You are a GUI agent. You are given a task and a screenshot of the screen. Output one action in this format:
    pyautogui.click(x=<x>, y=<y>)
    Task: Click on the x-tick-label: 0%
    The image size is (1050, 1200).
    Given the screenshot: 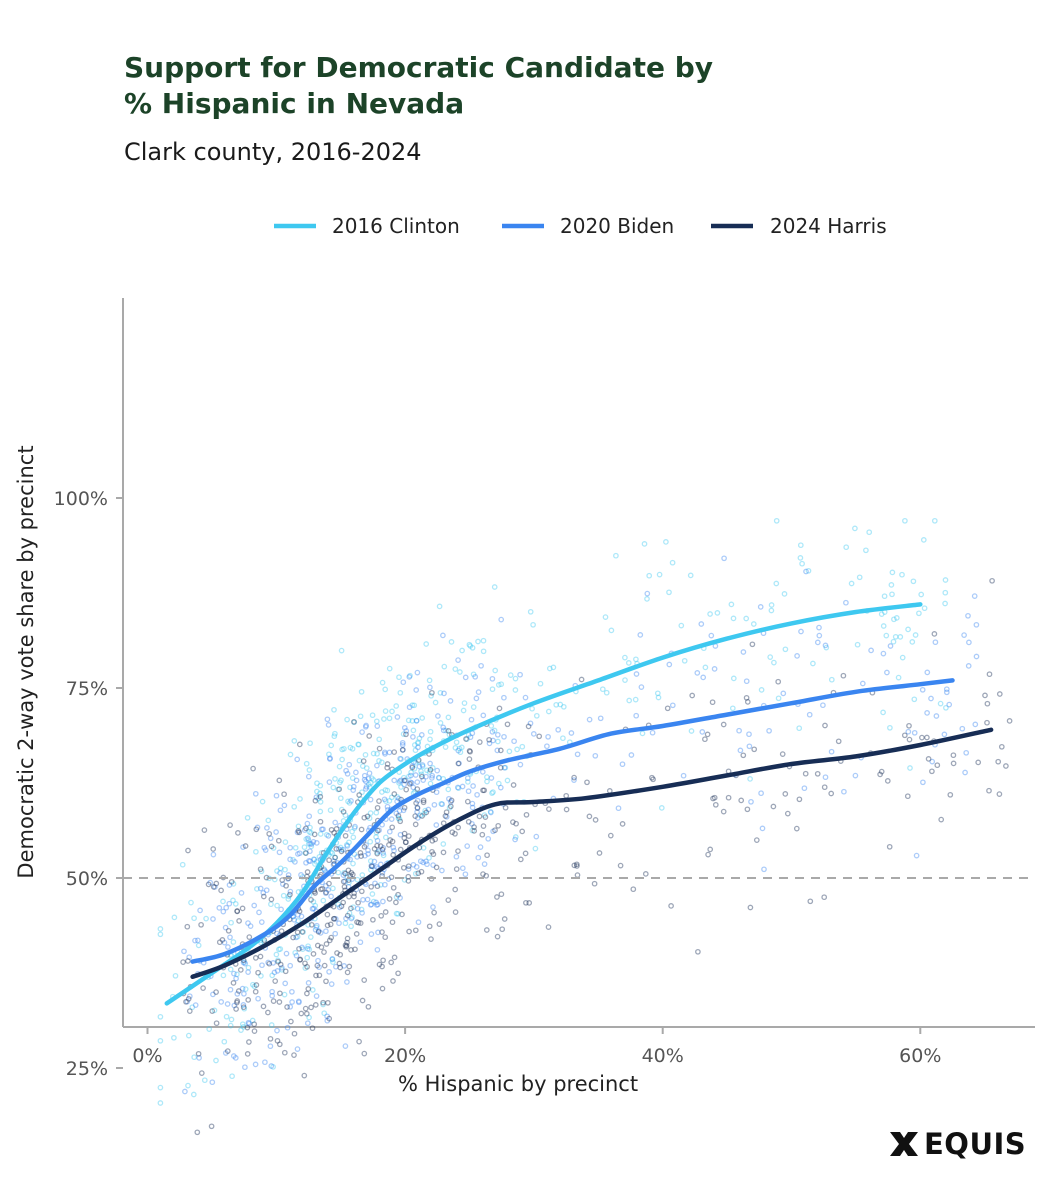 What is the action you would take?
    pyautogui.click(x=147, y=1056)
    